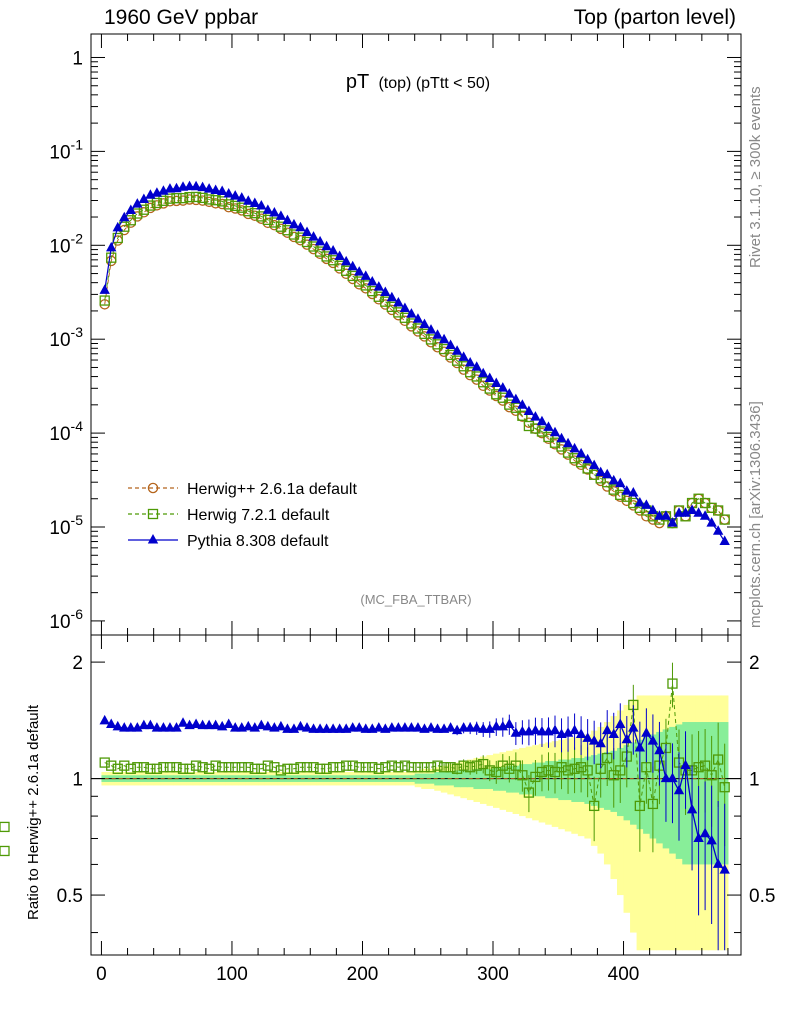 The image size is (786, 1024). Describe the element at coordinates (363, 974) in the screenshot. I see `x-tick-label: 200` at that location.